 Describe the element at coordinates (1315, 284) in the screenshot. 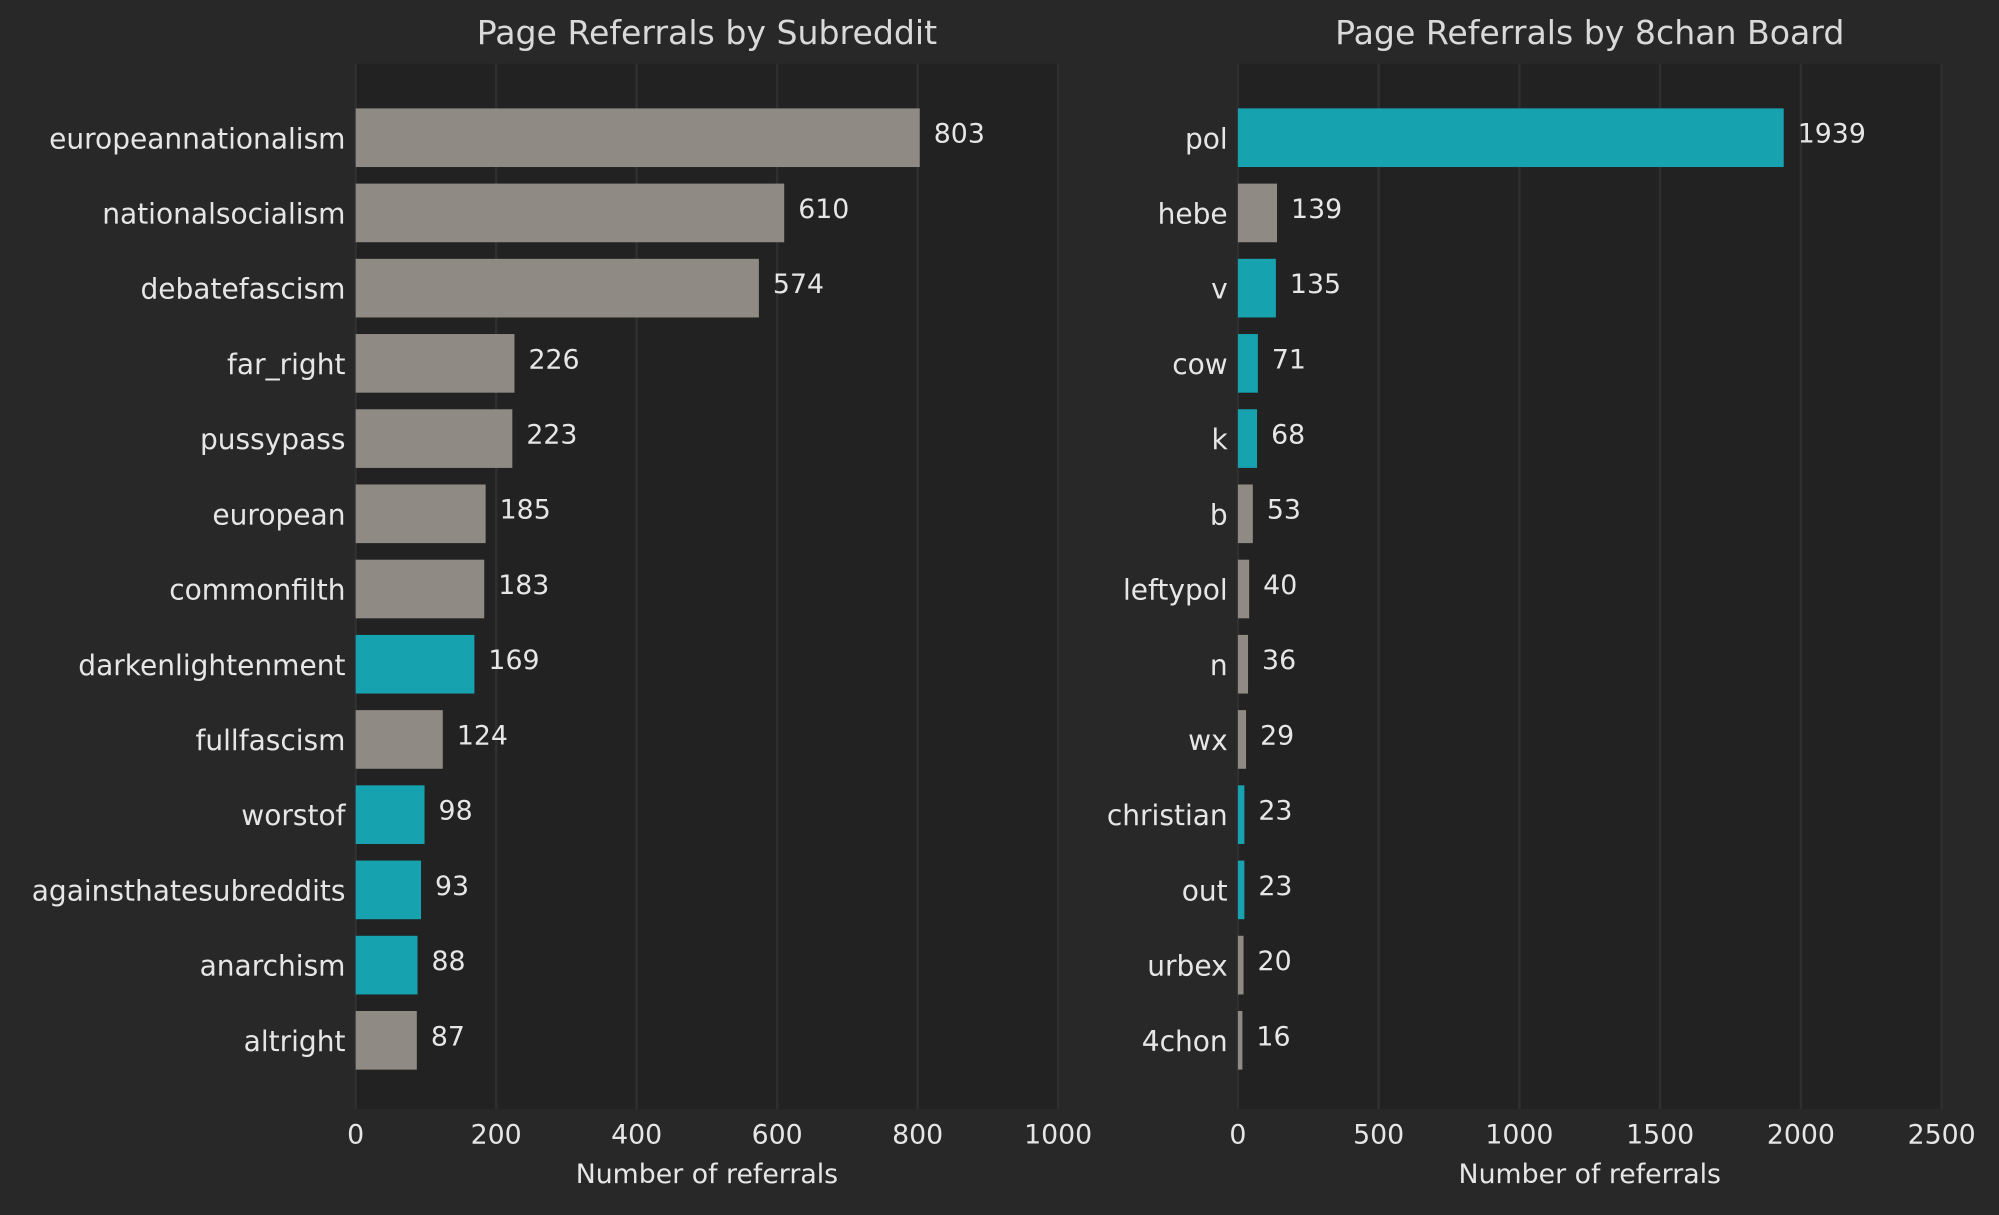

I see `data-label: 135` at that location.